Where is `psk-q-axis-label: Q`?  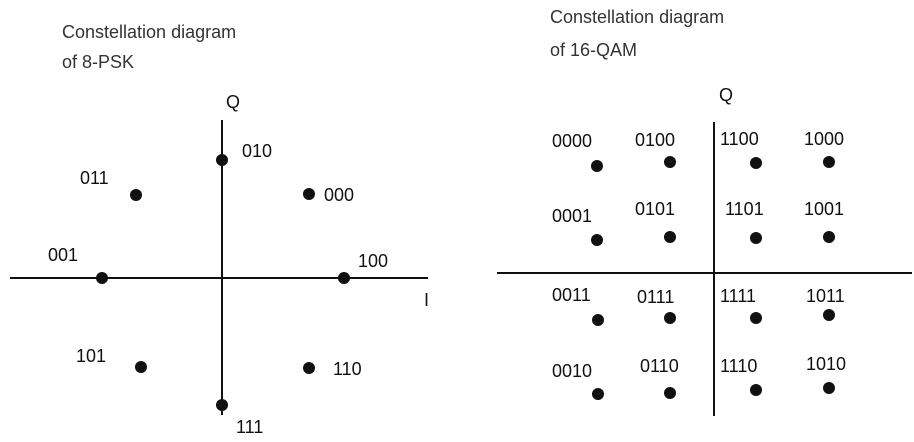
psk-q-axis-label: Q is located at coordinates (233, 102).